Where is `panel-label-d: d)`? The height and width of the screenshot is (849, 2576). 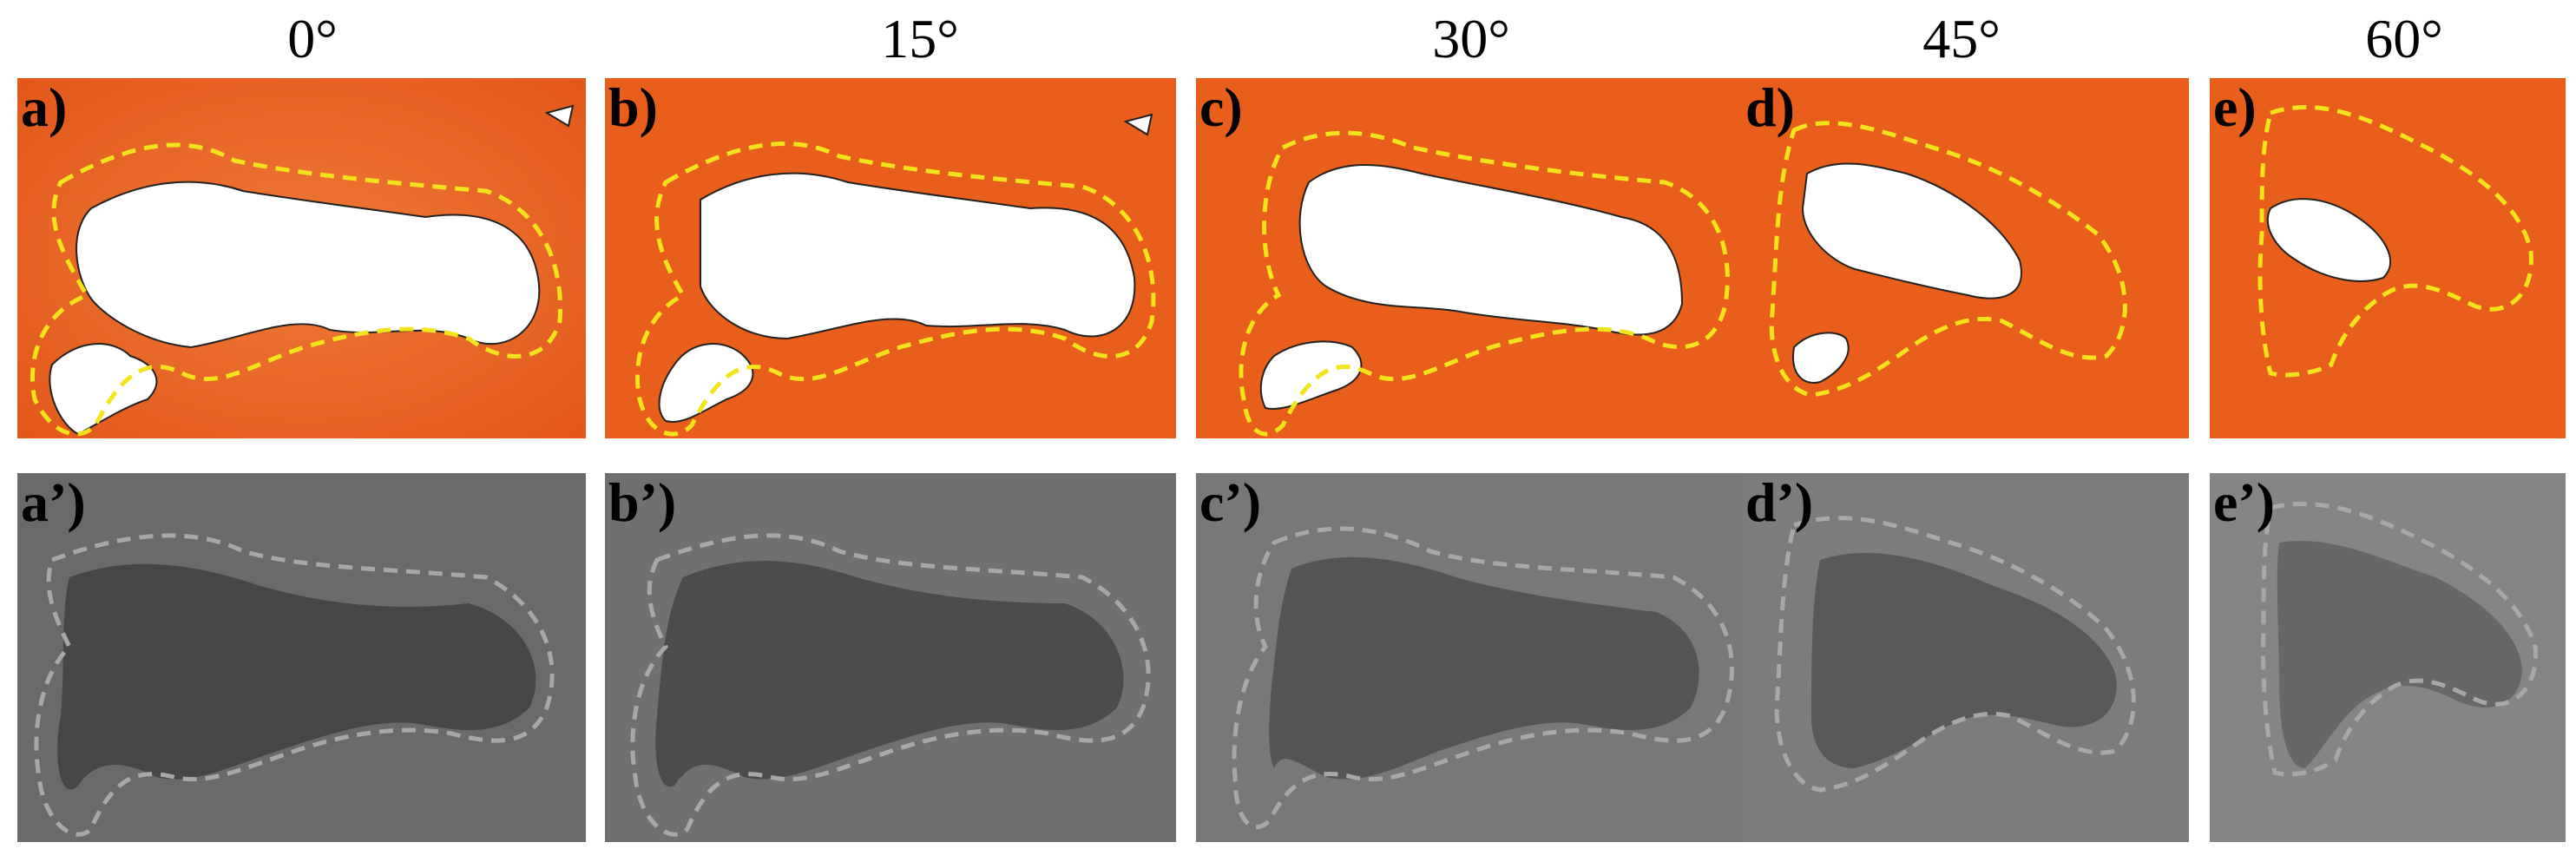
panel-label-d: d) is located at coordinates (1770, 108).